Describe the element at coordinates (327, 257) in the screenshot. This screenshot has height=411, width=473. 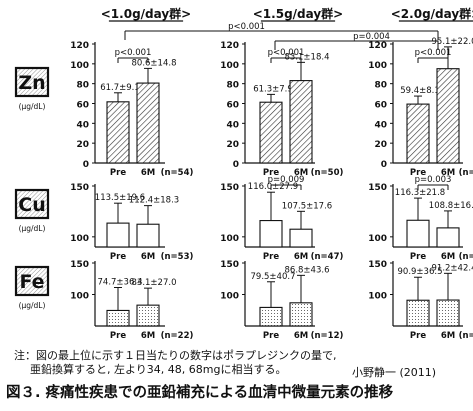
I see `n-label: (n=47)` at that location.